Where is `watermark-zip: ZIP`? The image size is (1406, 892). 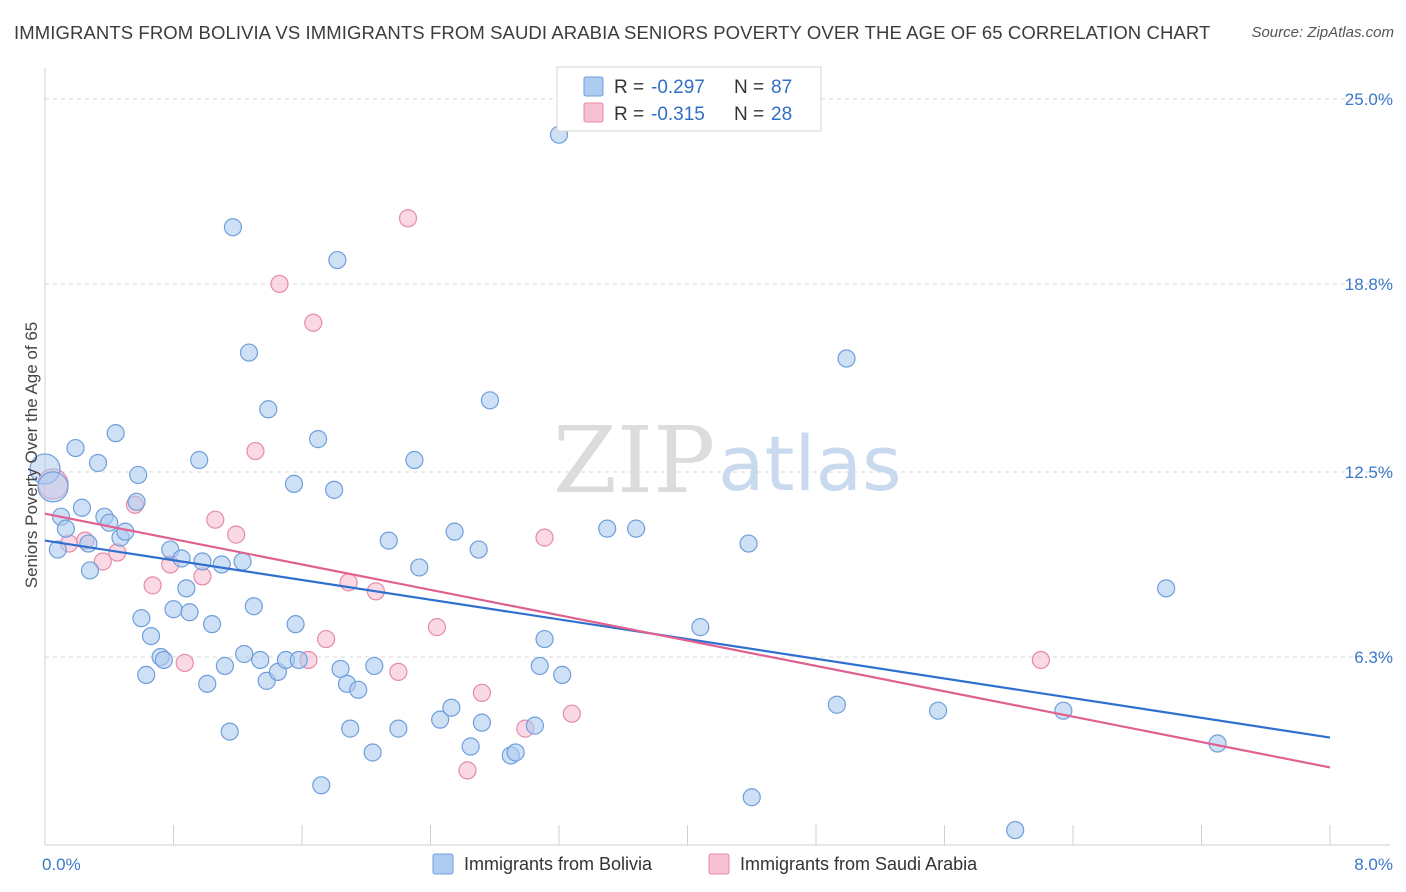
watermark-zip: ZIP is located at coordinates (634, 460).